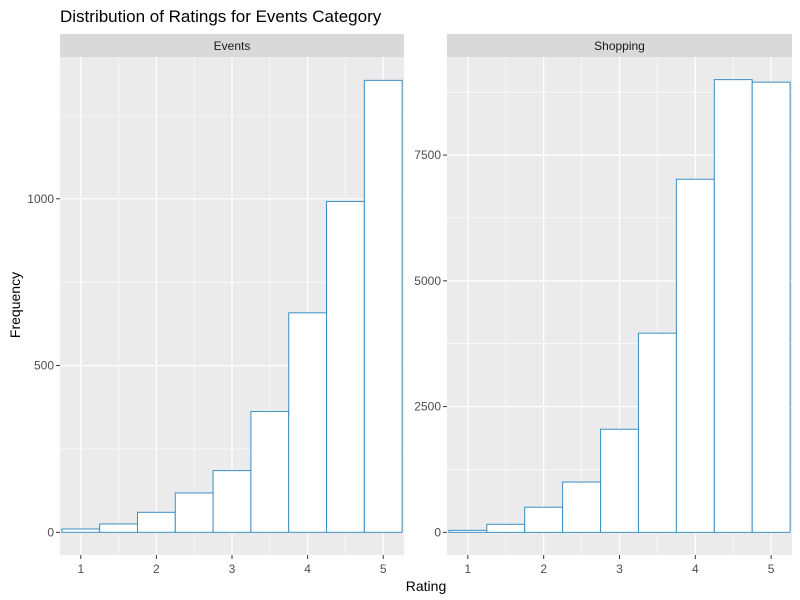  Describe the element at coordinates (426, 586) in the screenshot. I see `x-axis-title: Rating` at that location.